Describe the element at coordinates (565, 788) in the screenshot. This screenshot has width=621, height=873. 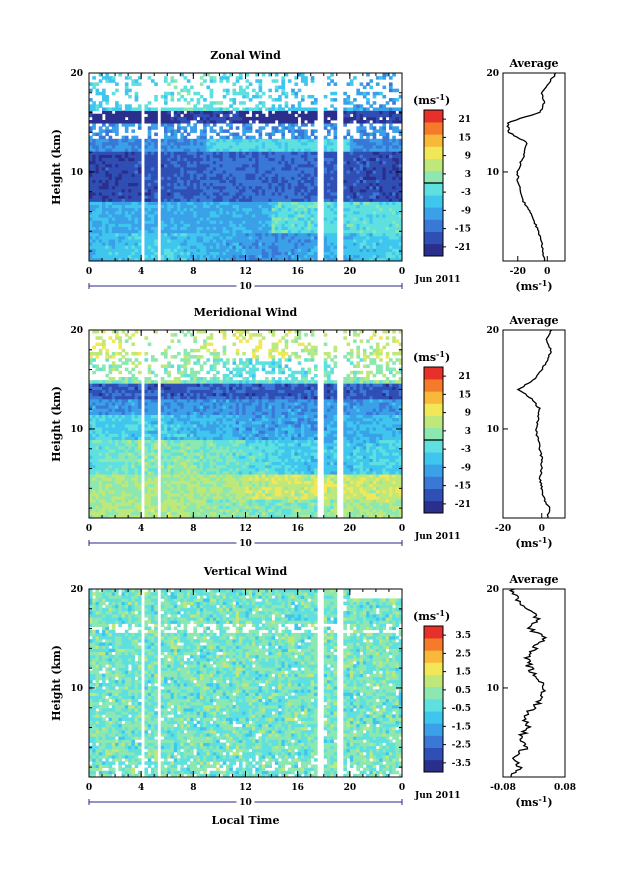
I see `profile-x-tick-label: 0.08` at that location.